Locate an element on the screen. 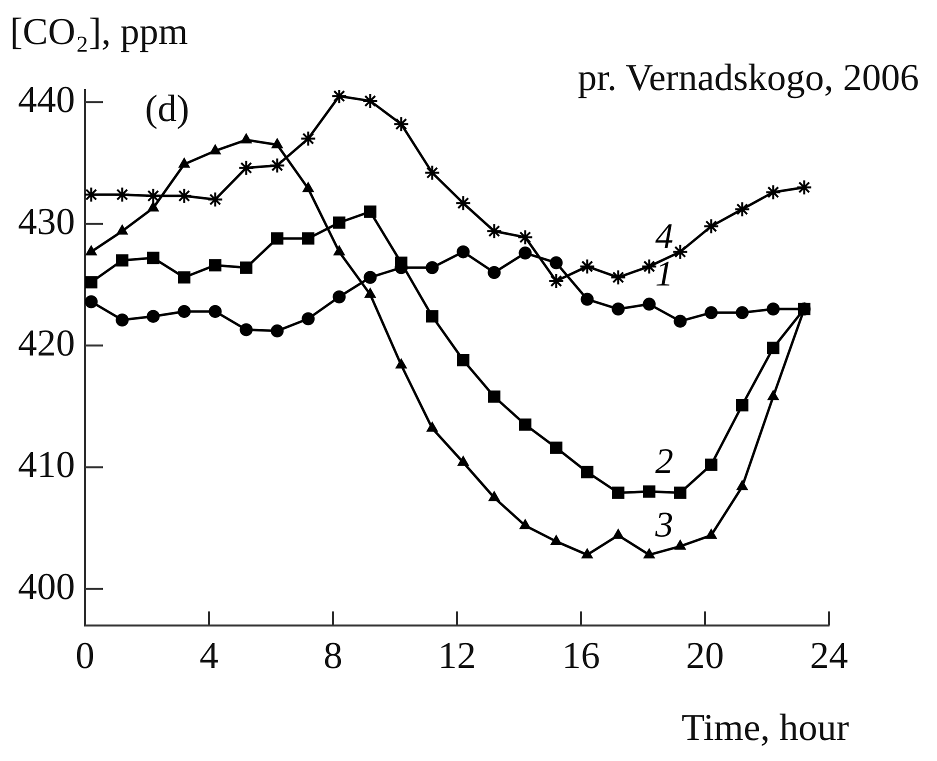 This screenshot has height=761, width=937. x-tick-label: 0 is located at coordinates (85, 656).